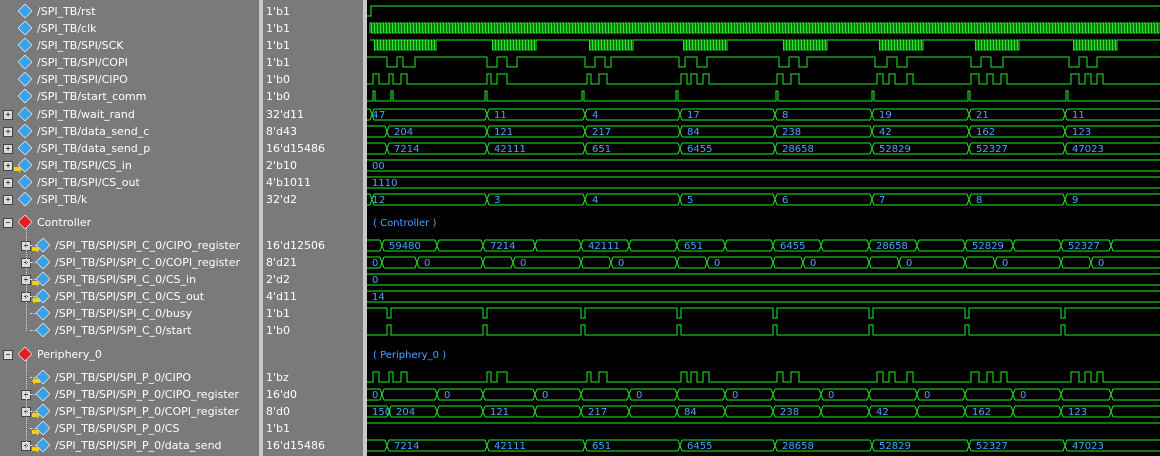 This screenshot has width=1160, height=456. What do you see at coordinates (699, 149) in the screenshot?
I see `data-send-p-bus-label: 6455` at bounding box center [699, 149].